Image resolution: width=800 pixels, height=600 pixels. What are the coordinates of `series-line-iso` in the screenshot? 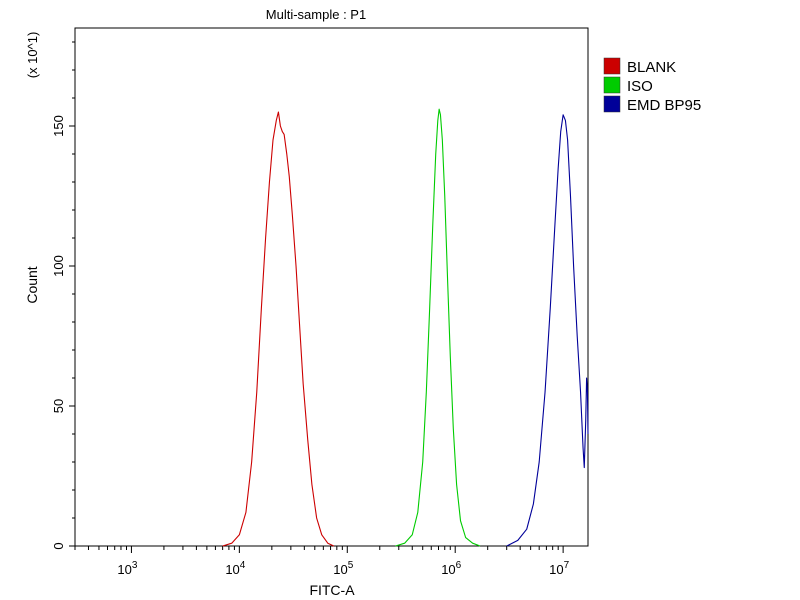 It's located at (438, 327).